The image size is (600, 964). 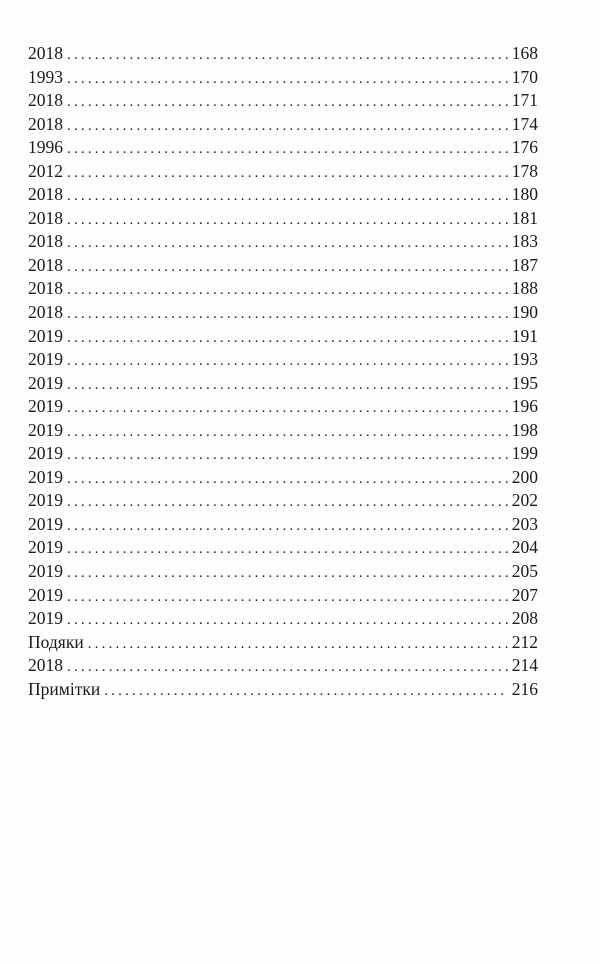 What do you see at coordinates (524, 147) in the screenshot?
I see `toc-entry-page-number: 176` at bounding box center [524, 147].